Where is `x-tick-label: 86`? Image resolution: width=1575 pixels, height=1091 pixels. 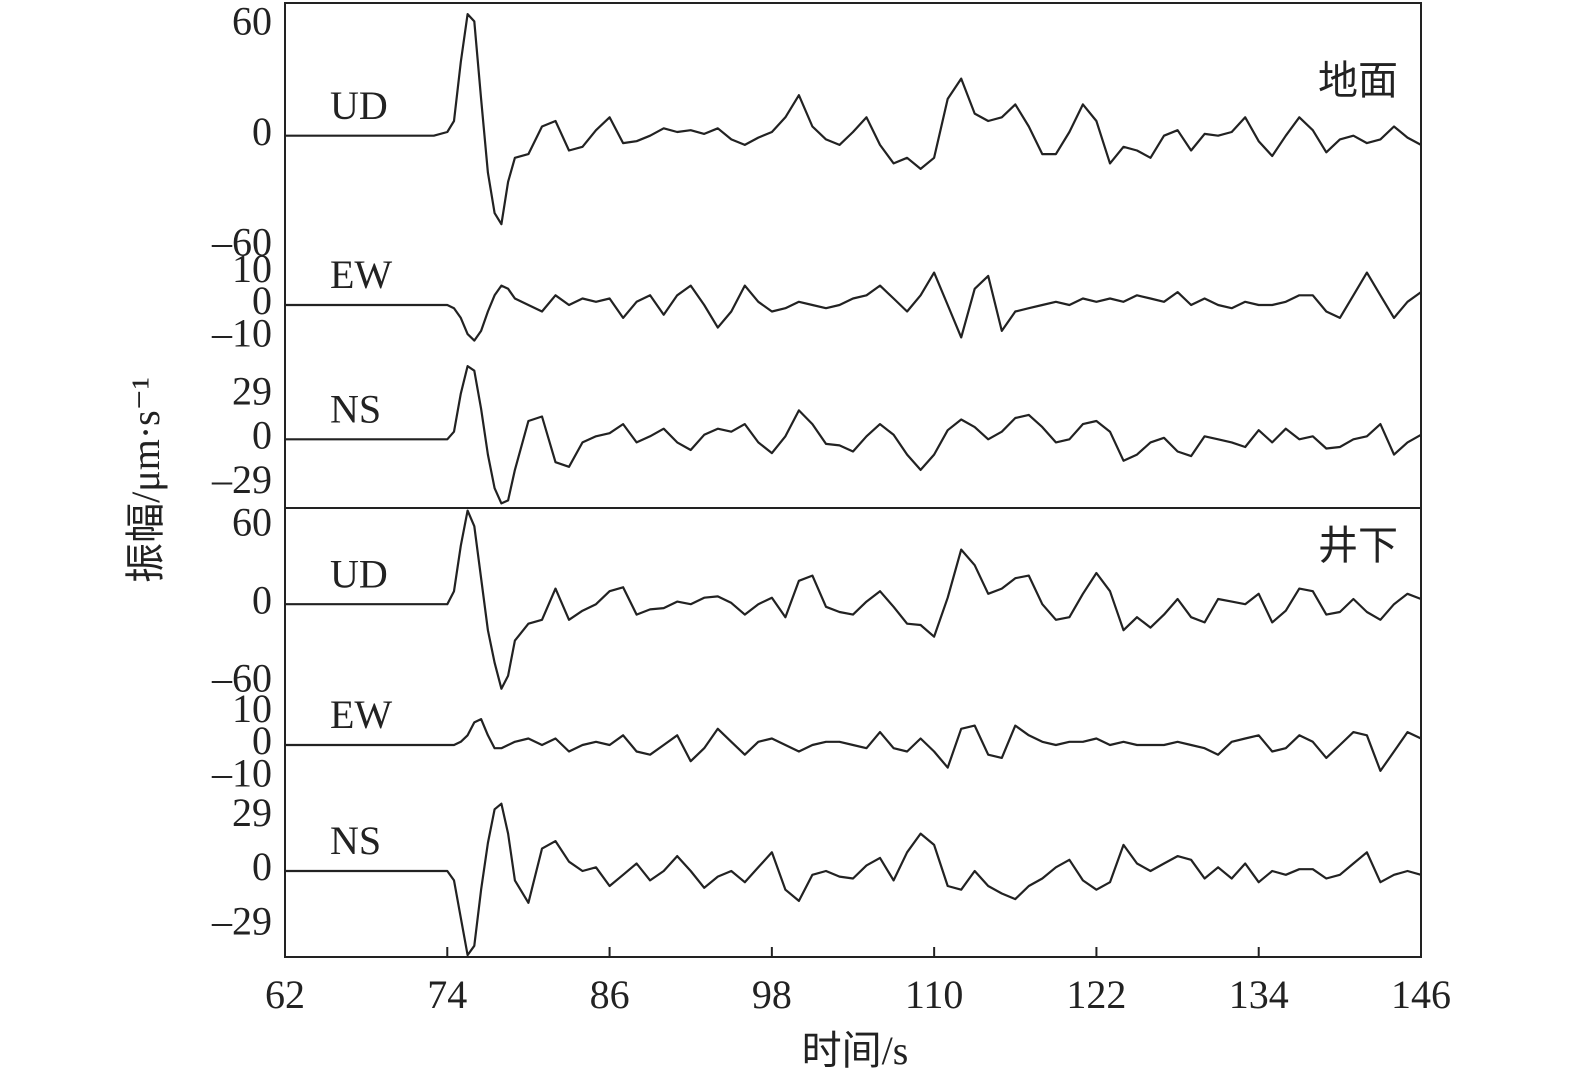
x-tick-label: 86 is located at coordinates (610, 994).